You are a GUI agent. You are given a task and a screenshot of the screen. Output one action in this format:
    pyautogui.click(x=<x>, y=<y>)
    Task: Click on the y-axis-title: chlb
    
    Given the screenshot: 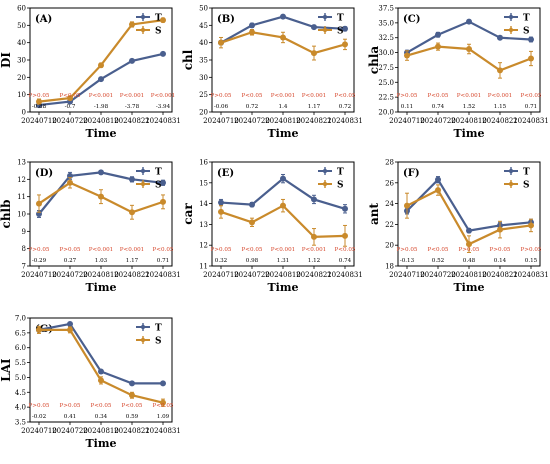 What is the action you would take?
    pyautogui.click(x=6, y=214)
    